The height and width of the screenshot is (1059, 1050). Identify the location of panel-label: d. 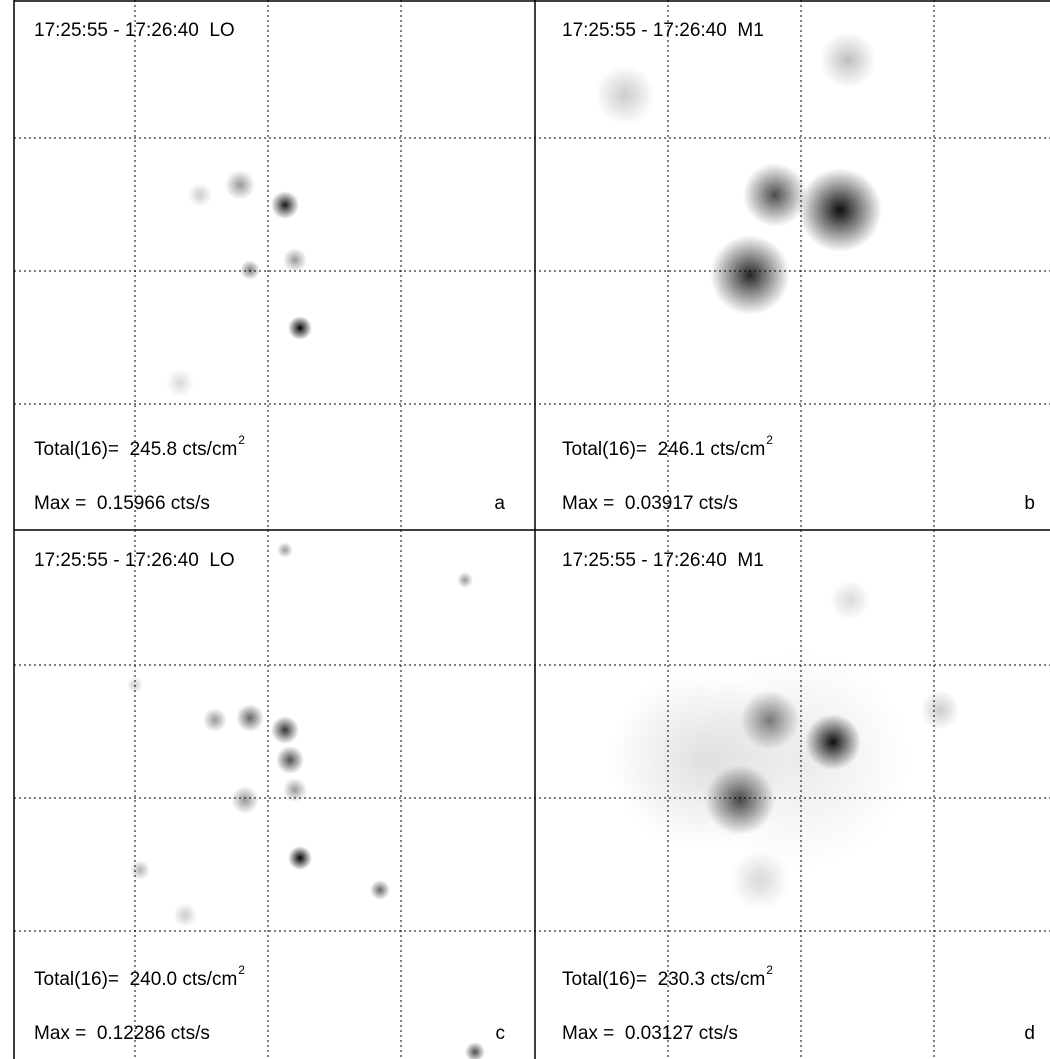
(1029, 1033).